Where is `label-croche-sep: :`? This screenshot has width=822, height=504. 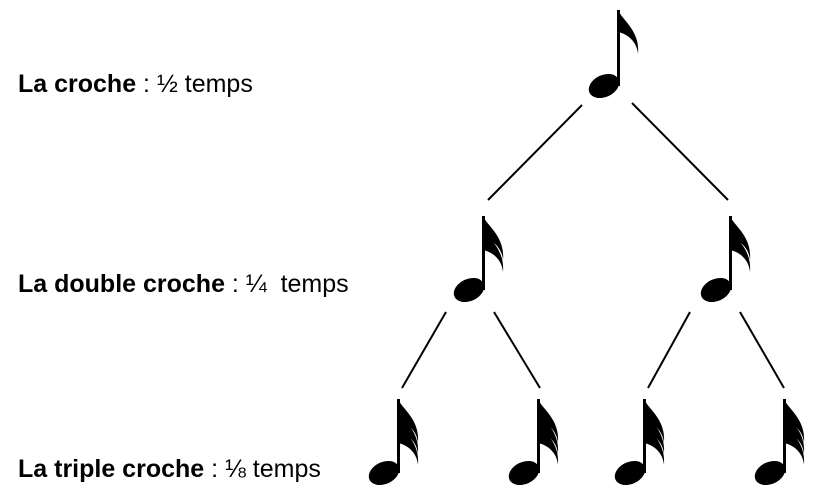
label-croche-sep: : is located at coordinates (146, 84).